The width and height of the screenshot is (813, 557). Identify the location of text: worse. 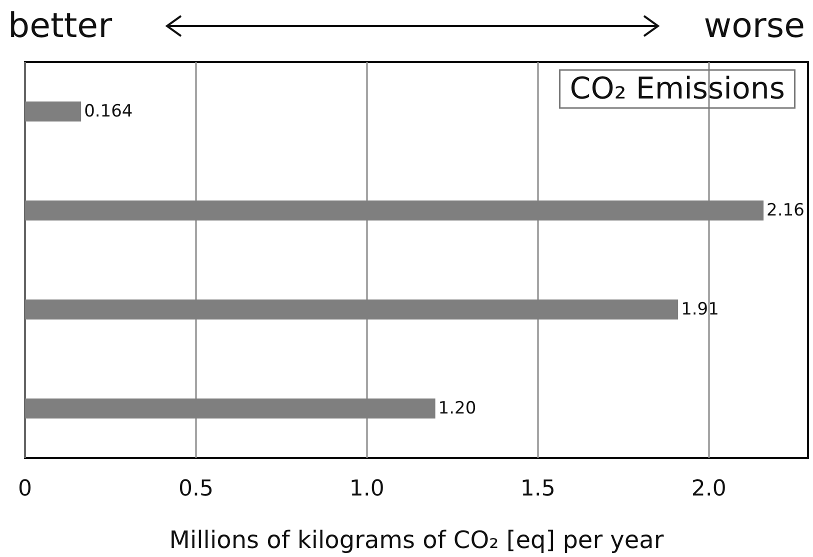
(754, 26).